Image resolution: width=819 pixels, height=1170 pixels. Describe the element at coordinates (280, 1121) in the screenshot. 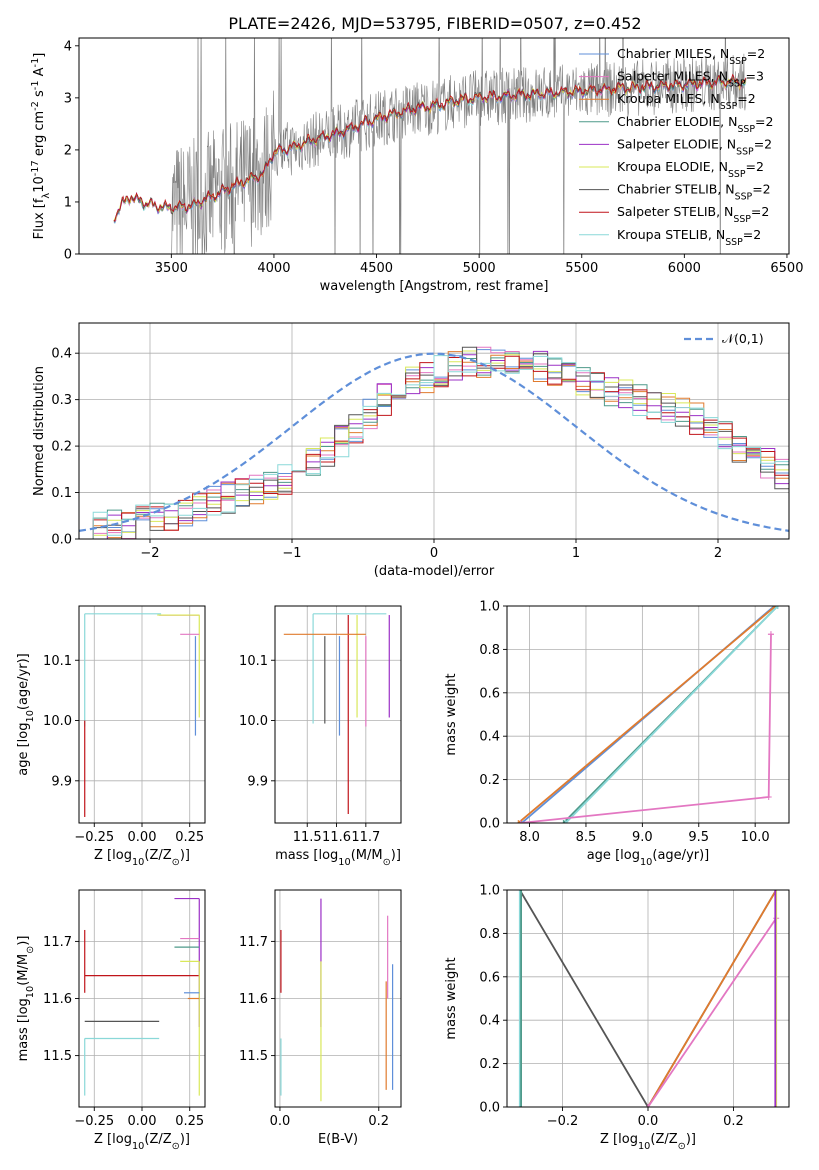

I see `x-tick-label: 0.0` at that location.